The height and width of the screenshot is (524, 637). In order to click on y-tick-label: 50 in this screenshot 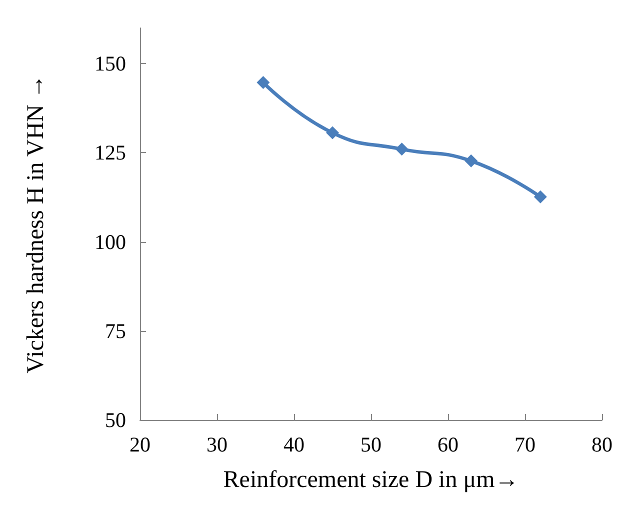, I will do `click(115, 420)`.